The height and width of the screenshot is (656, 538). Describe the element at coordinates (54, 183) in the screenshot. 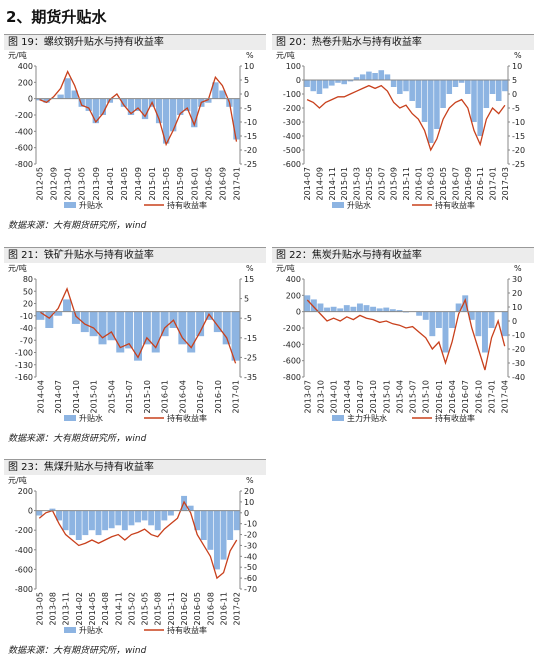

I see `x-tick-label: 2012-09` at that location.